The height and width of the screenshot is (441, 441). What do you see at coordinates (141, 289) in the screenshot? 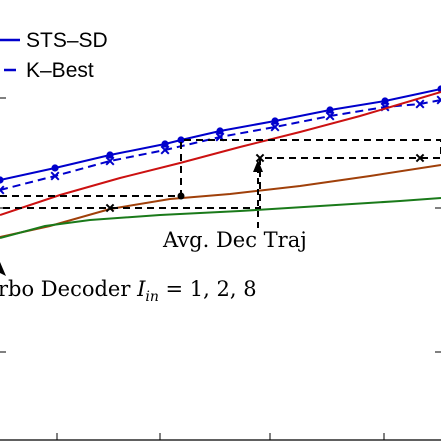
I see `turbo-var: I` at bounding box center [141, 289].